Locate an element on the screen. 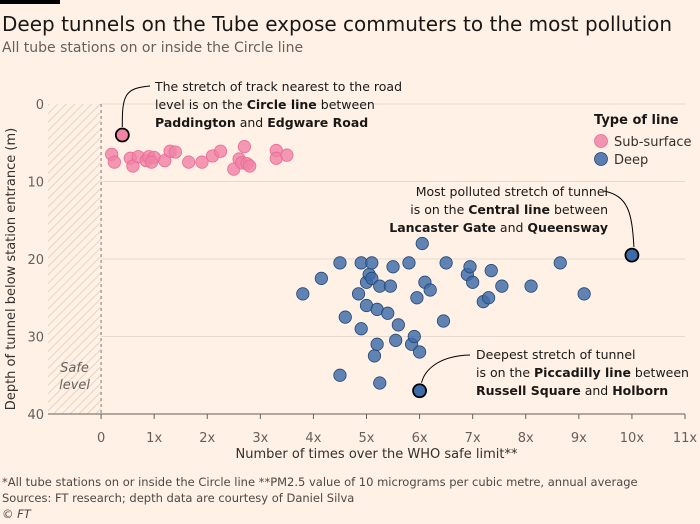 This screenshot has height=524, width=700. annotation-text: Paddington and Edgware Road is located at coordinates (261, 122).